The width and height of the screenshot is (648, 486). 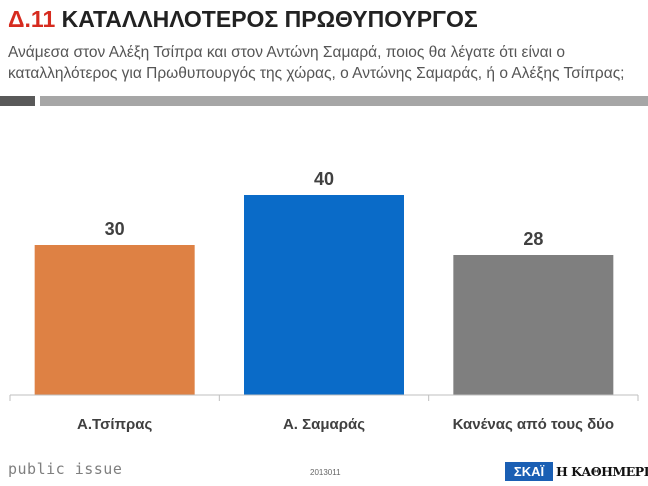 I want to click on bar-value-label: 28, so click(x=533, y=239).